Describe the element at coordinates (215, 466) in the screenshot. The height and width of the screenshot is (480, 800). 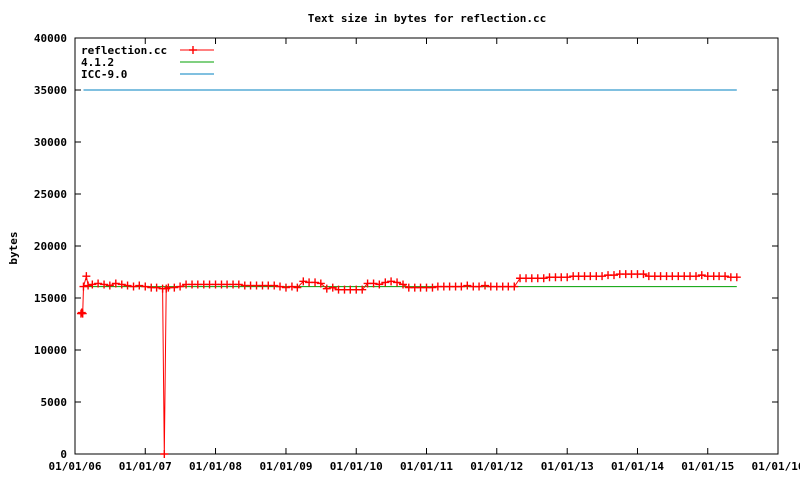
I see `x-tick-label: 01/01/08` at that location.